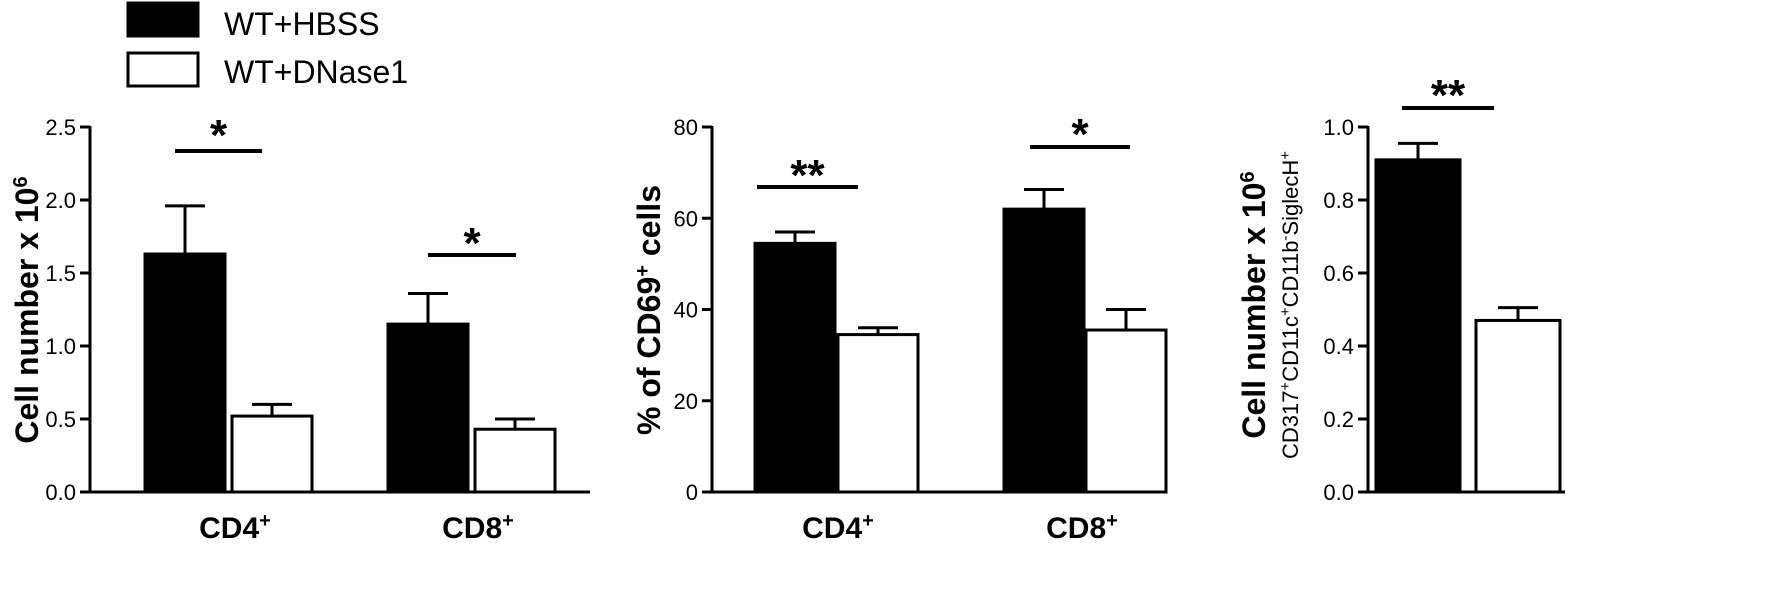 The image size is (1770, 605). I want to click on legend: WT+HBSS WT+DNase1, so click(267, 45).